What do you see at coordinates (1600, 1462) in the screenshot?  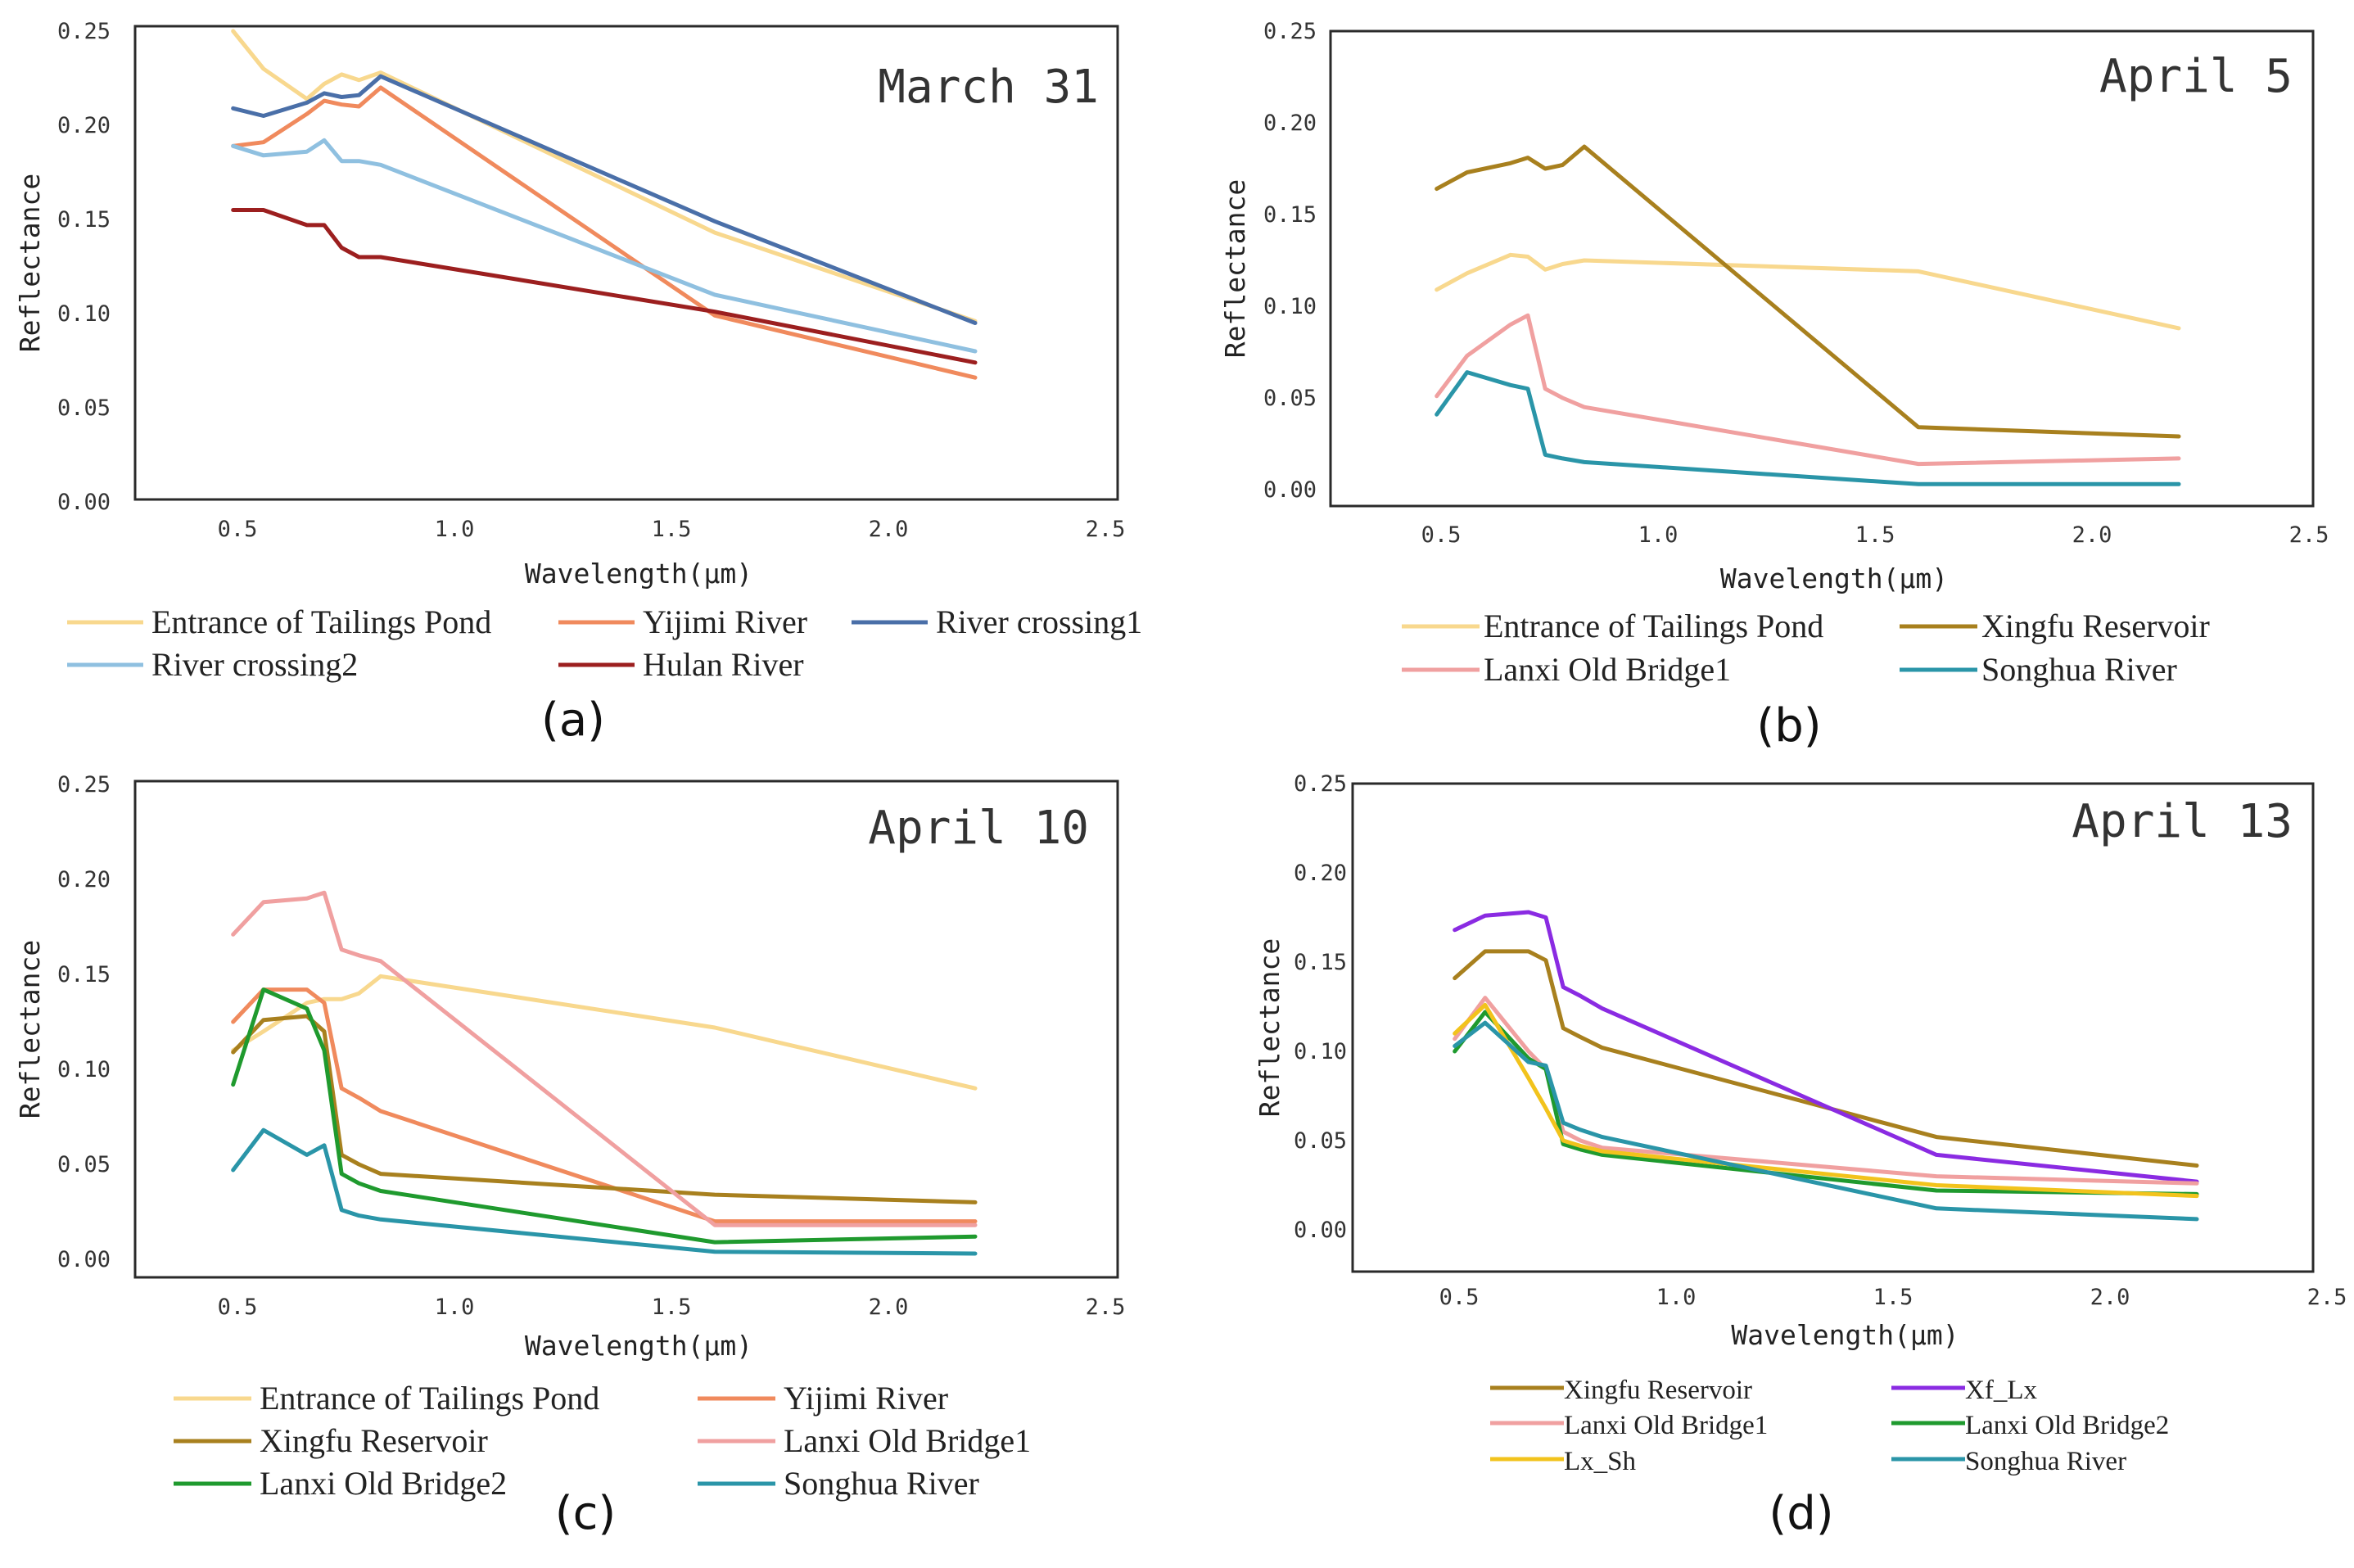 I see `legend-entry: Lx_Sh` at bounding box center [1600, 1462].